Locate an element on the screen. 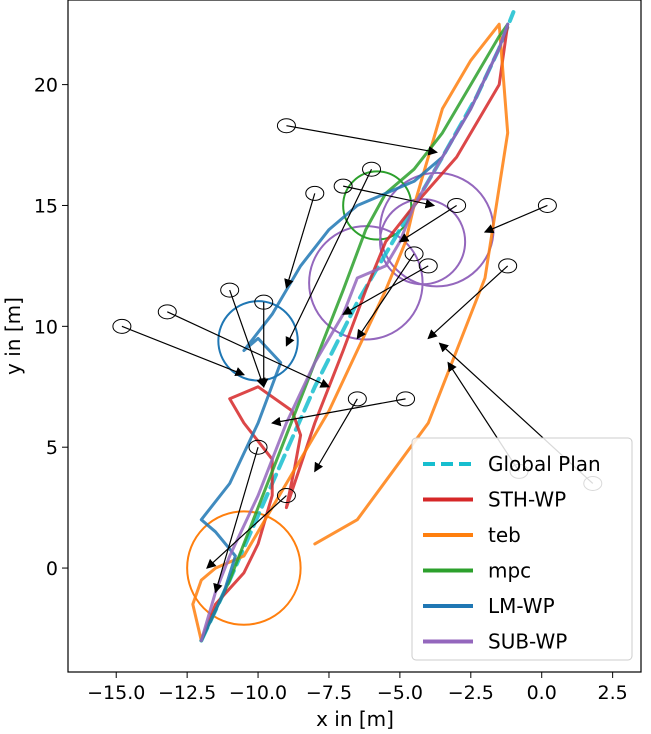  x-tick-label-2: −10.0 is located at coordinates (258, 693).